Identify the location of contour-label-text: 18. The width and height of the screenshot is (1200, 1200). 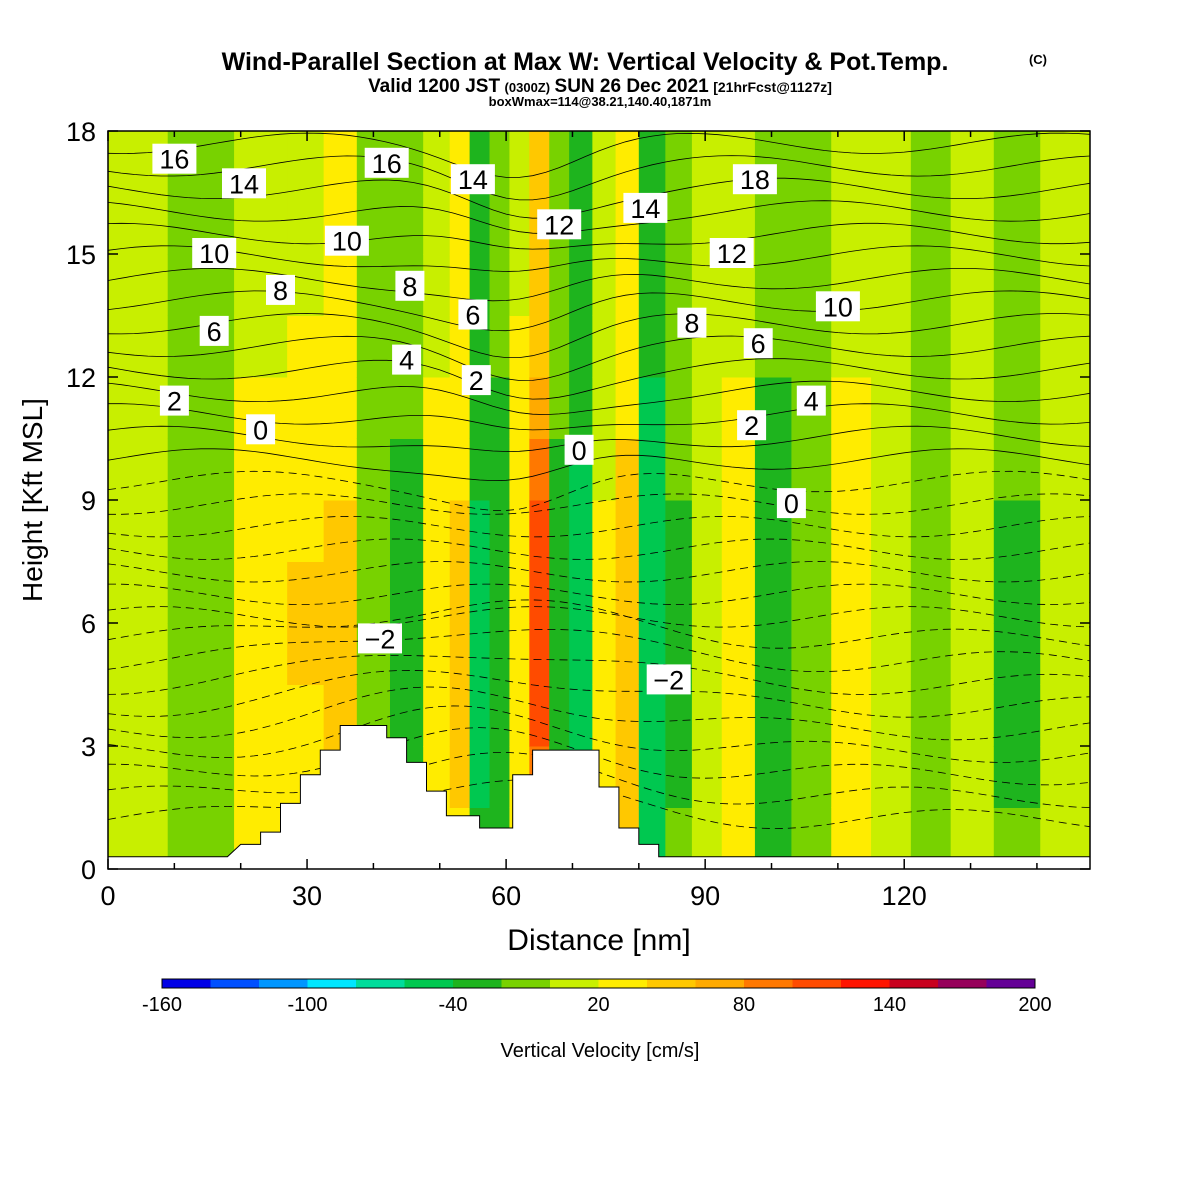
(755, 180).